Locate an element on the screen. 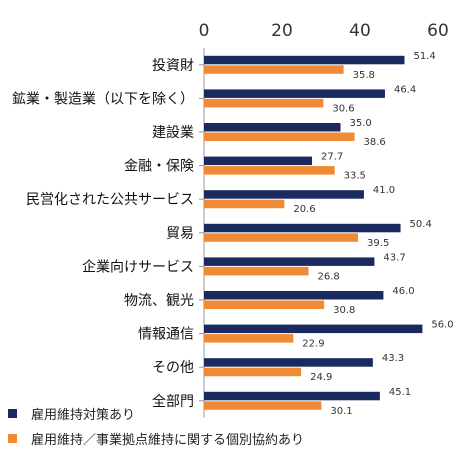 Image resolution: width=462 pixels, height=459 pixels. category-label: 民営化された公共サービス is located at coordinates (110, 200).